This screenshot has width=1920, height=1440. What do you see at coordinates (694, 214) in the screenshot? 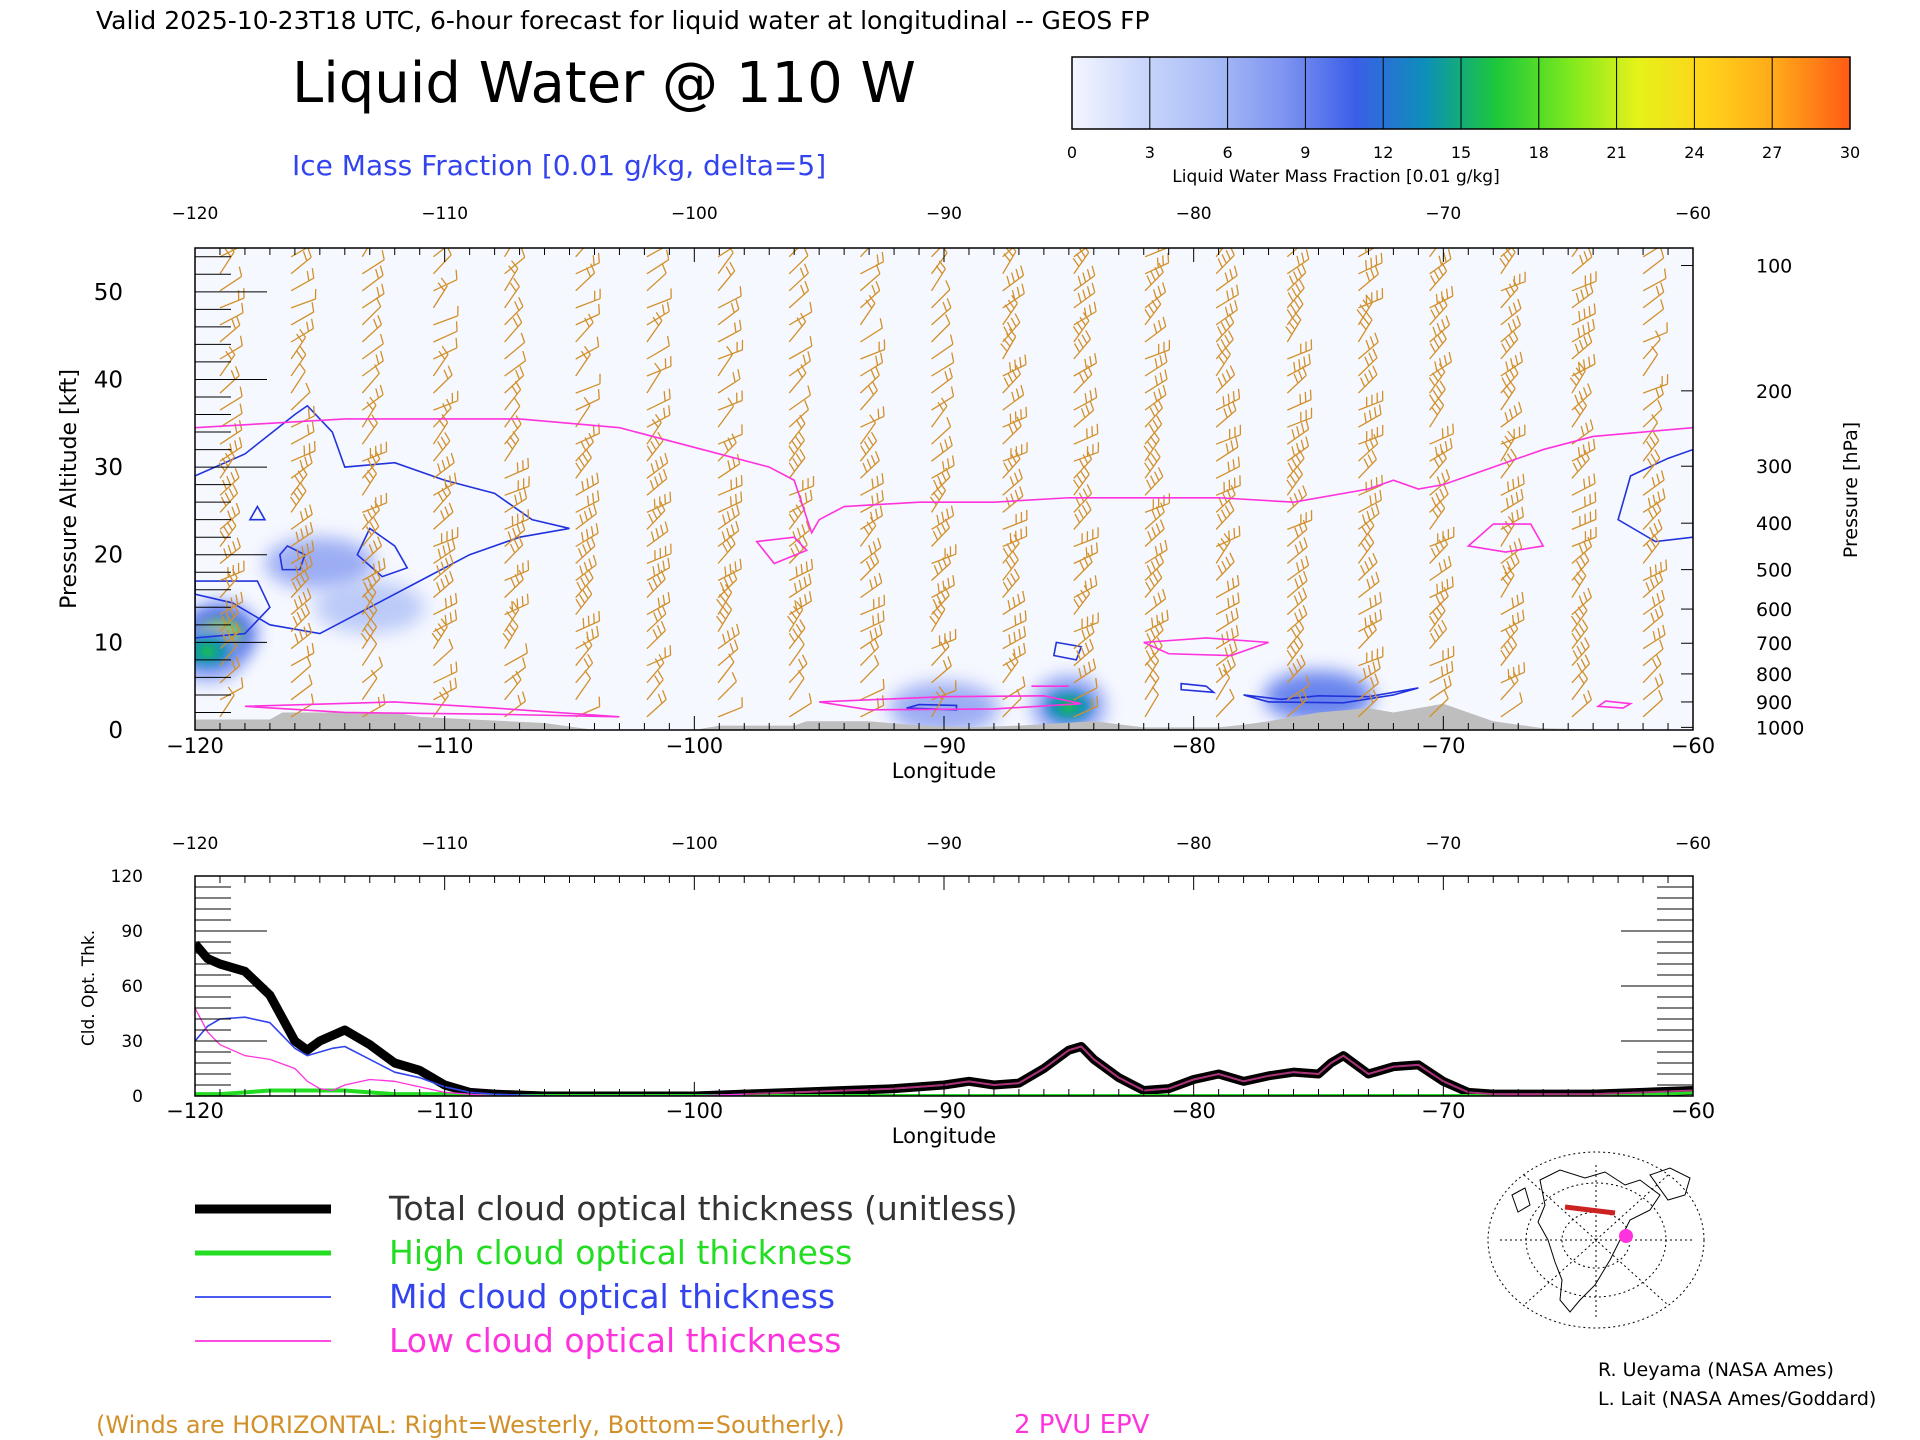
I see `x-tick-label-top: −100` at bounding box center [694, 214].